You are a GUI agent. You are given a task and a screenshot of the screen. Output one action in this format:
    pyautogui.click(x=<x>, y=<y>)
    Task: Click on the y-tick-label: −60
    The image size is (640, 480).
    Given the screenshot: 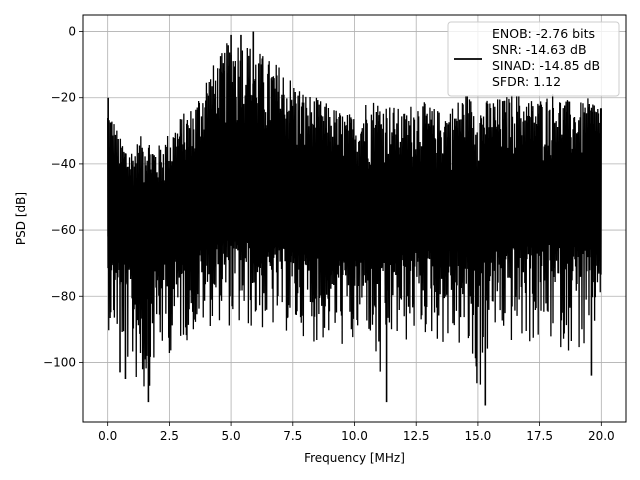 What is the action you would take?
    pyautogui.click(x=63, y=230)
    